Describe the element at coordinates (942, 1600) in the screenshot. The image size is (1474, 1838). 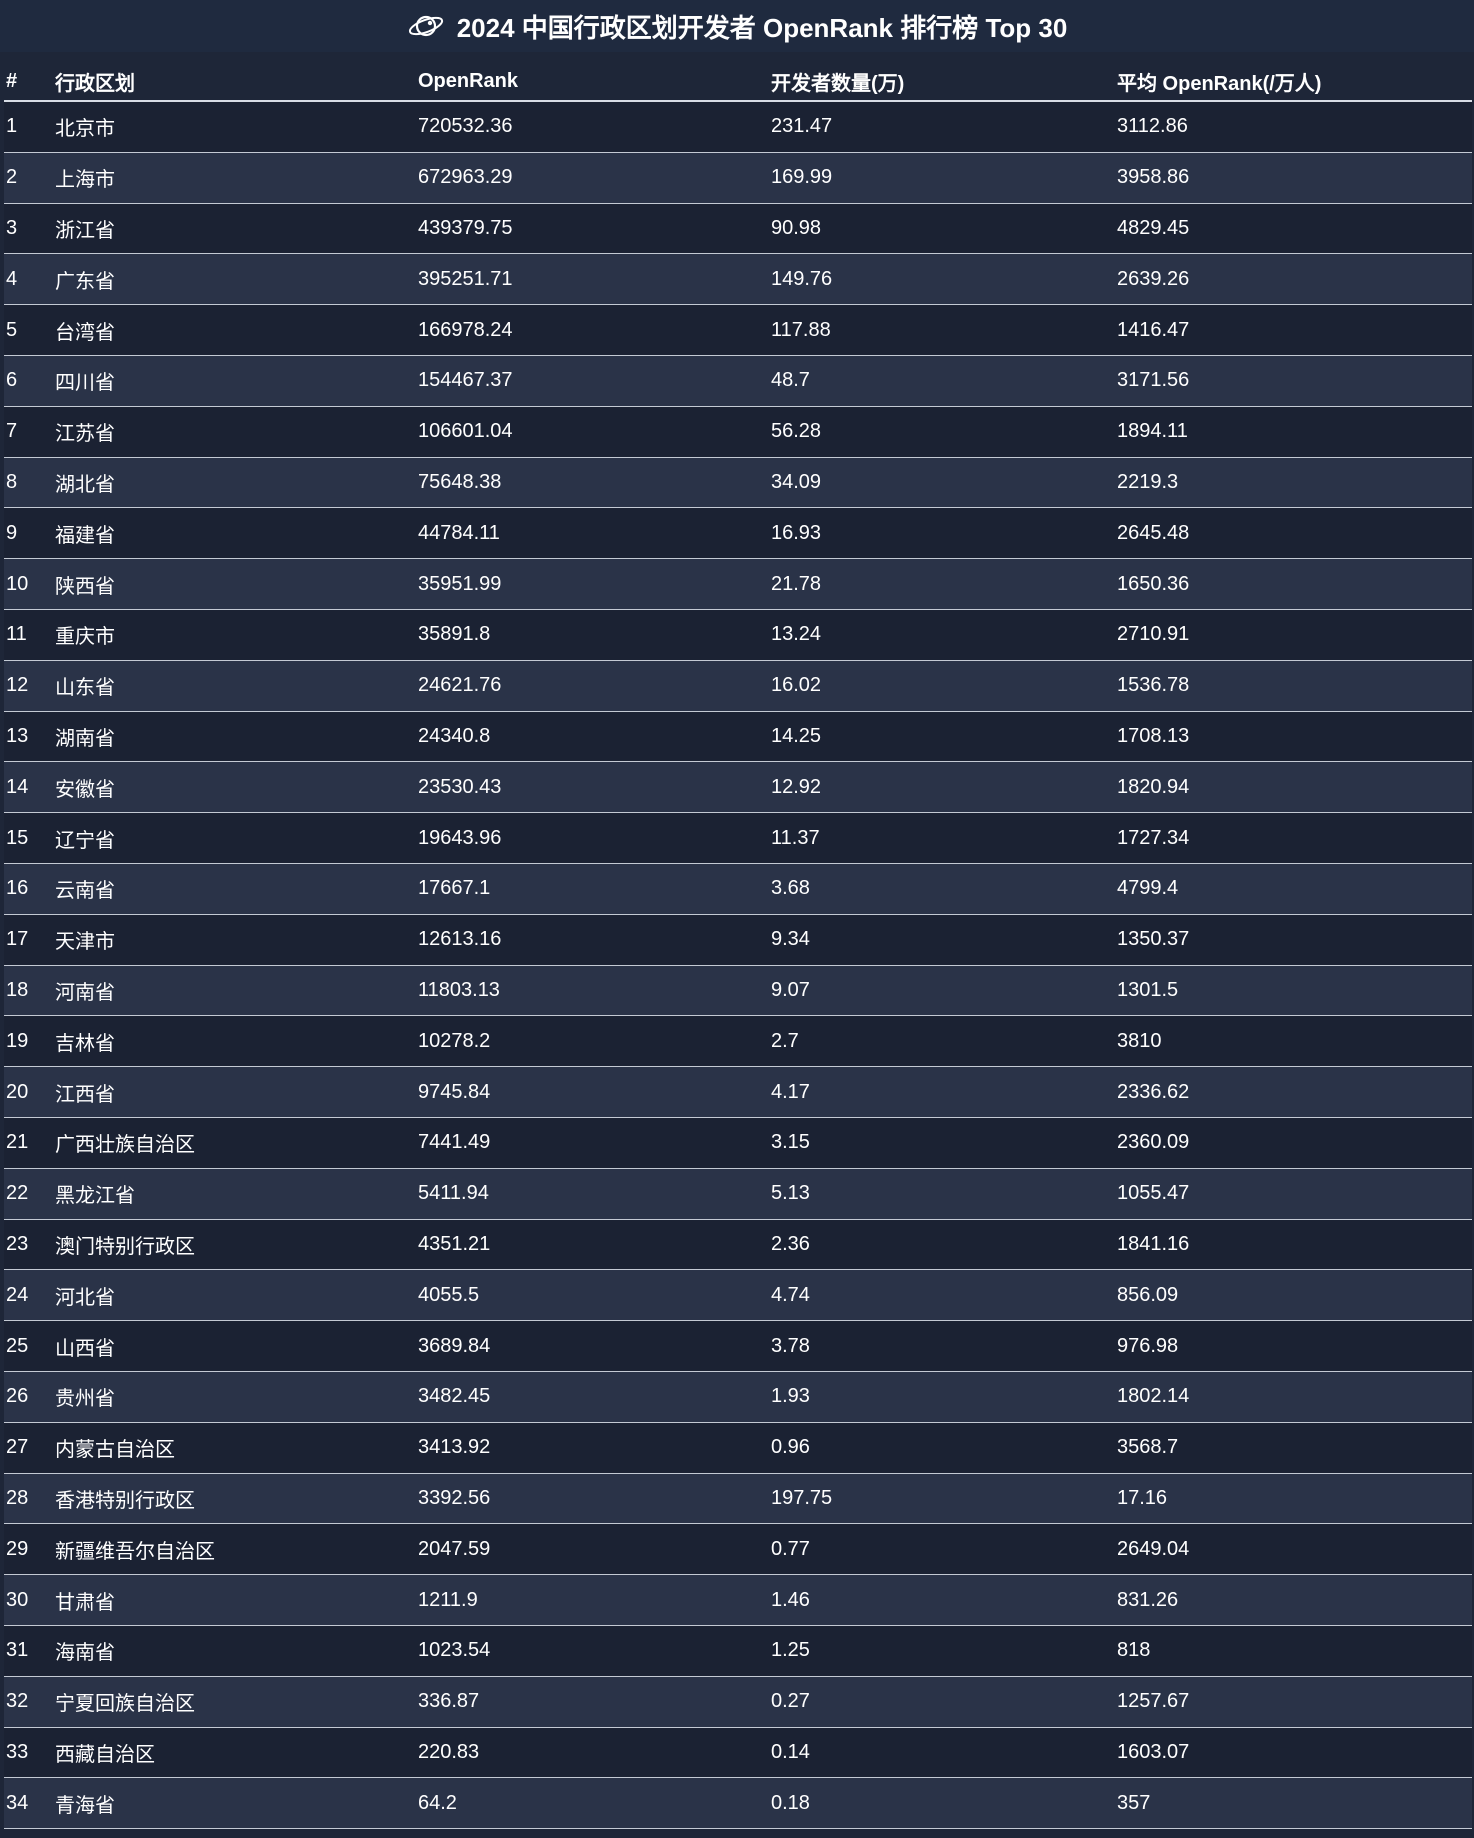
I see `developers-cell: 1.46` at that location.